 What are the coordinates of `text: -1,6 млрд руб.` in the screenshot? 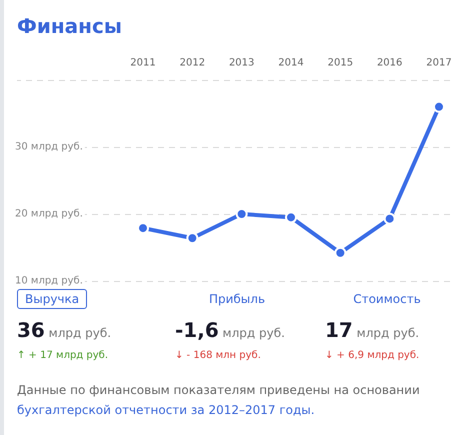 It's located at (230, 330).